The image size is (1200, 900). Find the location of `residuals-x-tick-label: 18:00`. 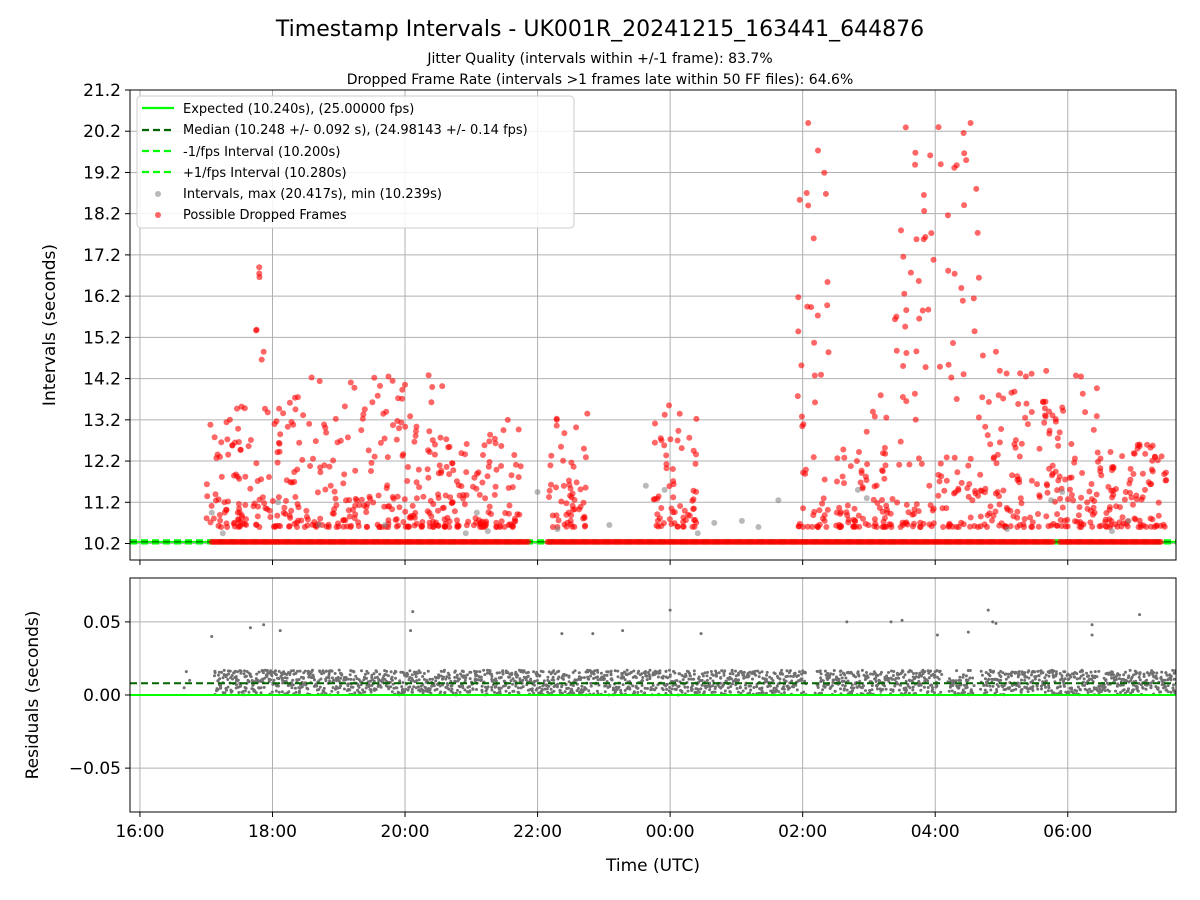

residuals-x-tick-label: 18:00 is located at coordinates (272, 832).